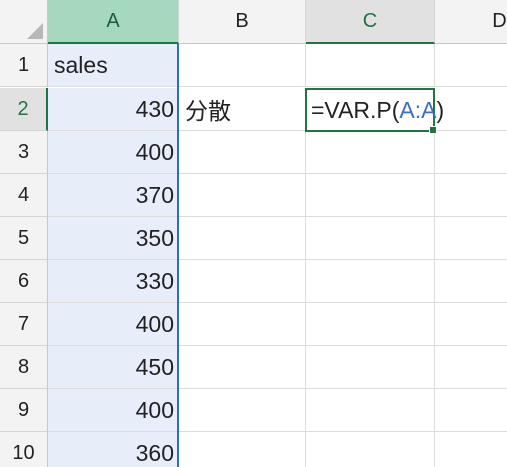  Describe the element at coordinates (24, 238) in the screenshot. I see `row-header-5: 5` at that location.